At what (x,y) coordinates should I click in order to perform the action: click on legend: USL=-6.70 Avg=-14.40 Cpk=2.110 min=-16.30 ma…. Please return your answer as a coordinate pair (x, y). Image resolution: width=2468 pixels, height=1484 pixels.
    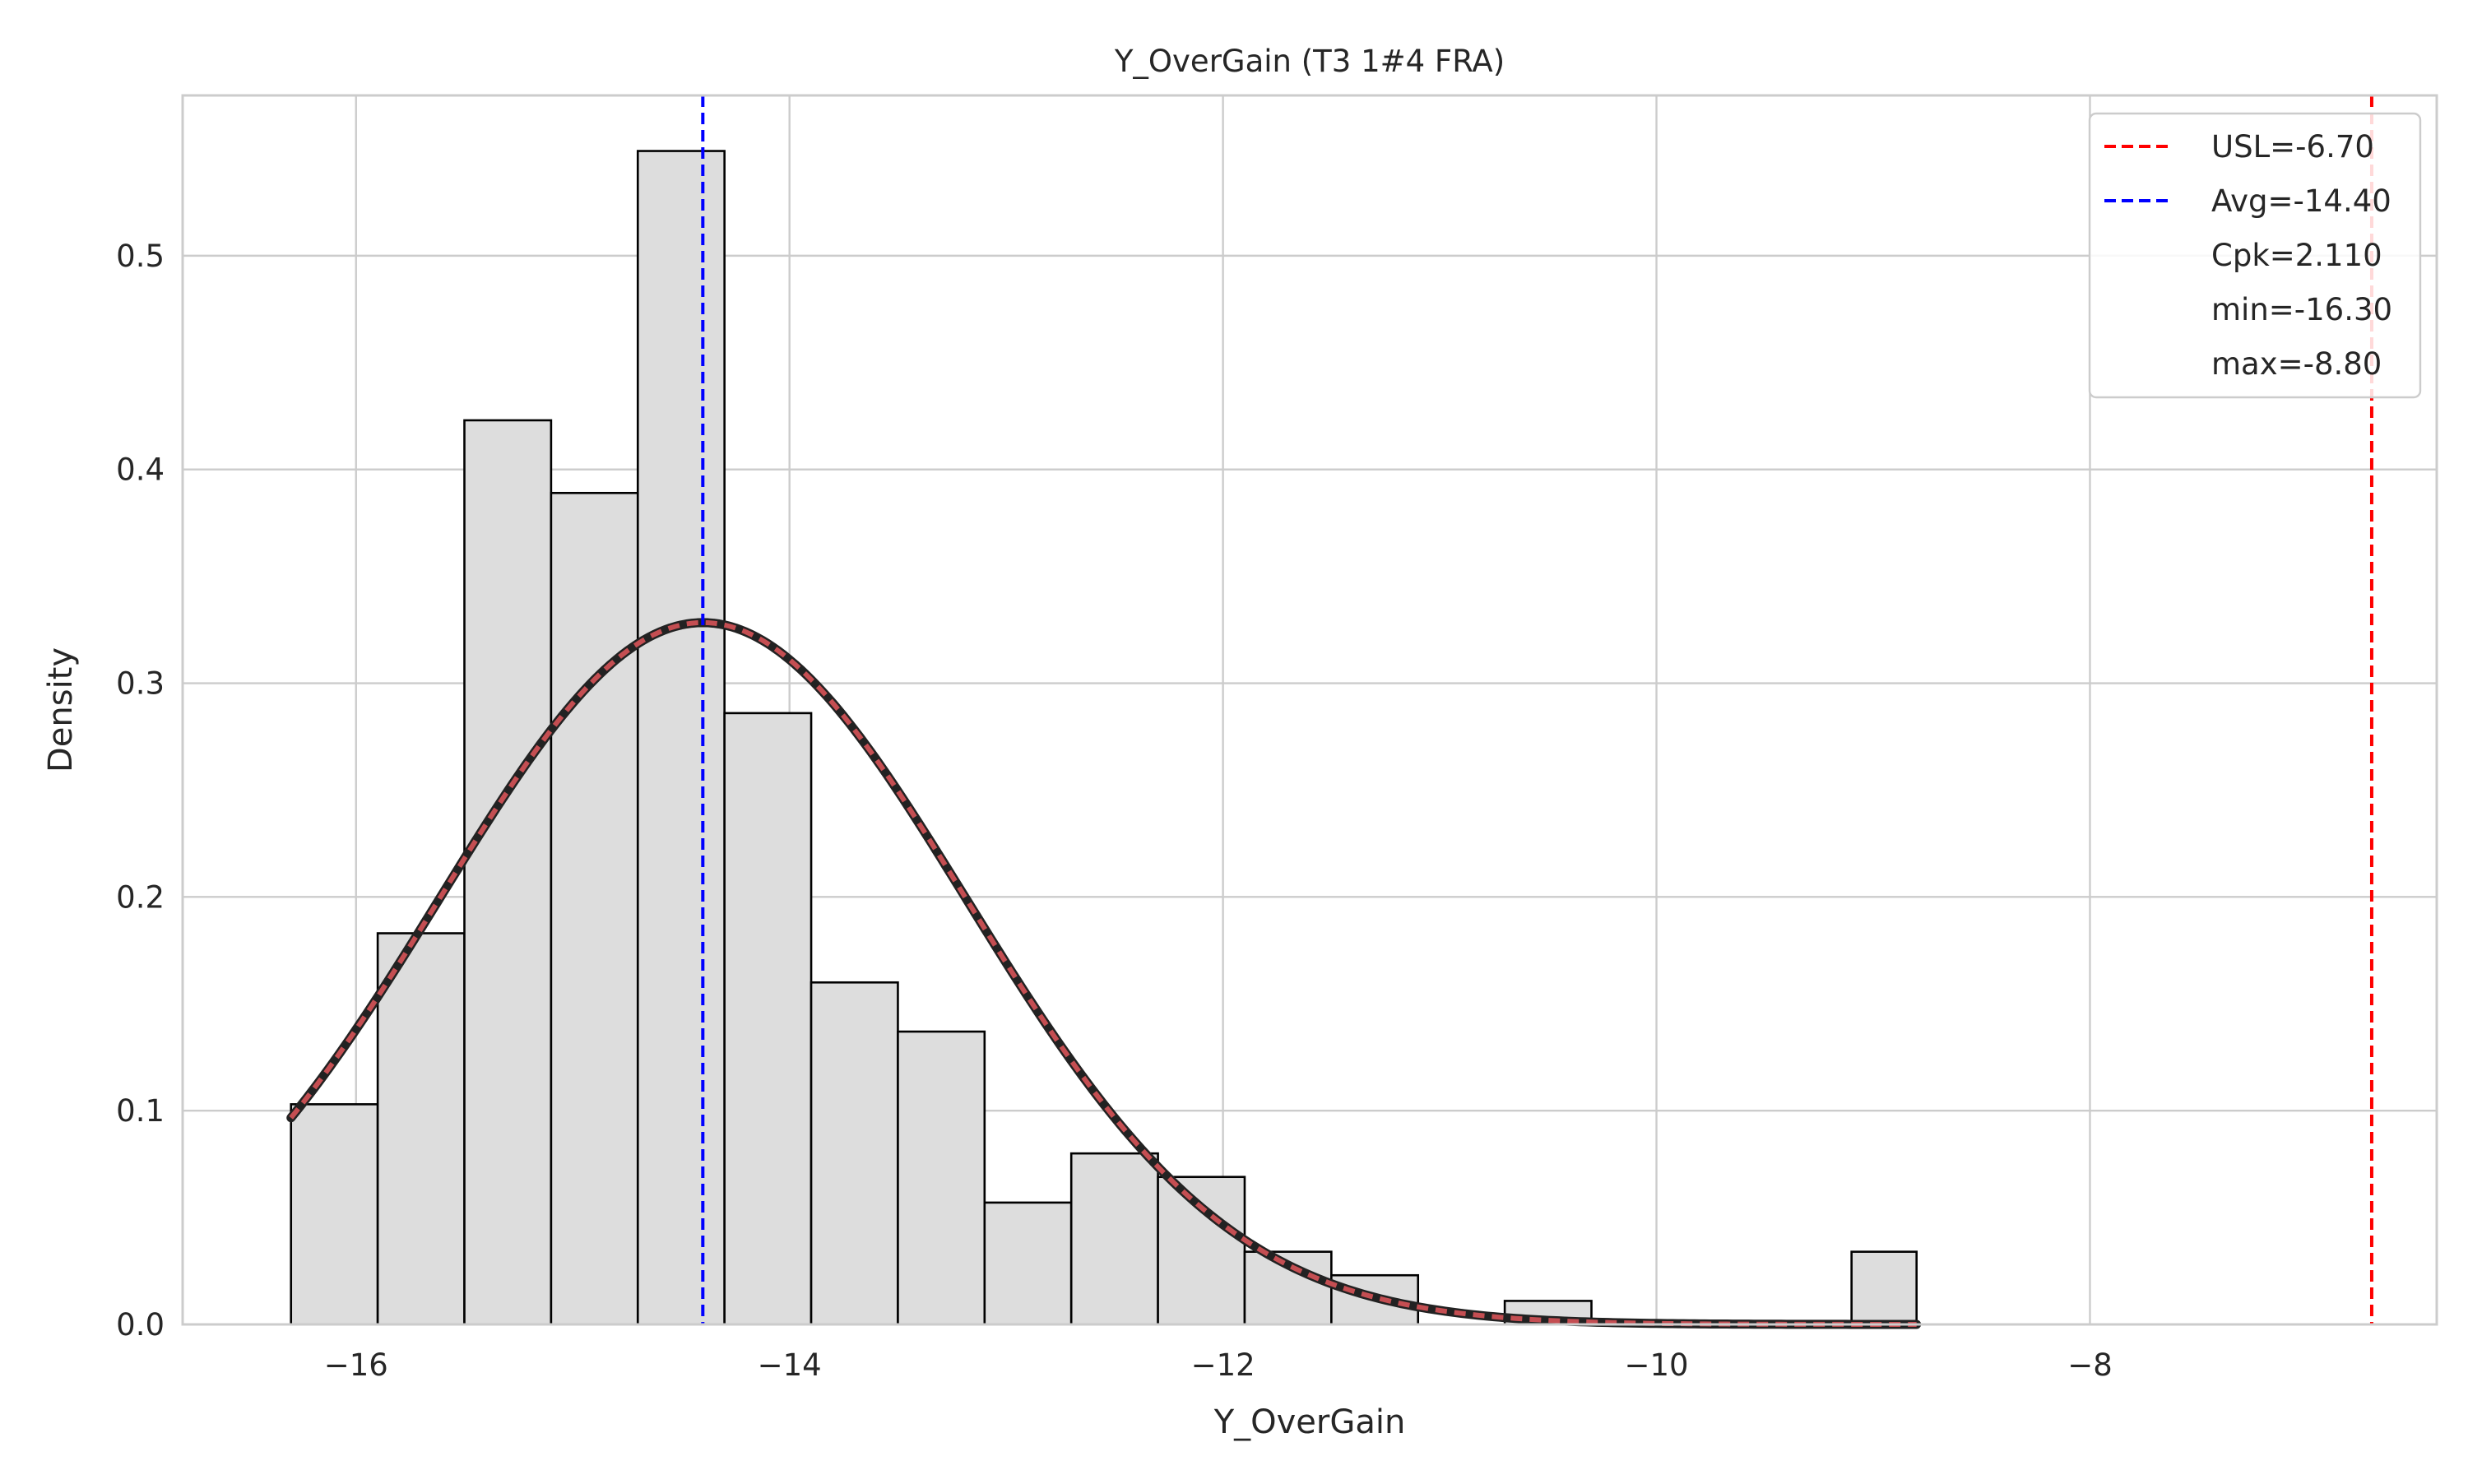
    Looking at the image, I should click on (2255, 255).